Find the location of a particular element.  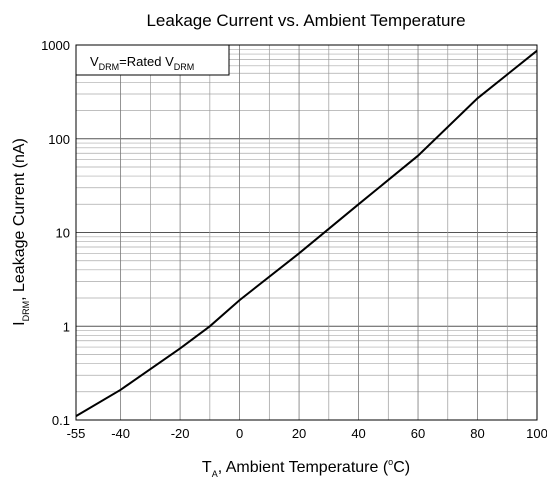

y-tick-label: 1000 is located at coordinates (55, 45).